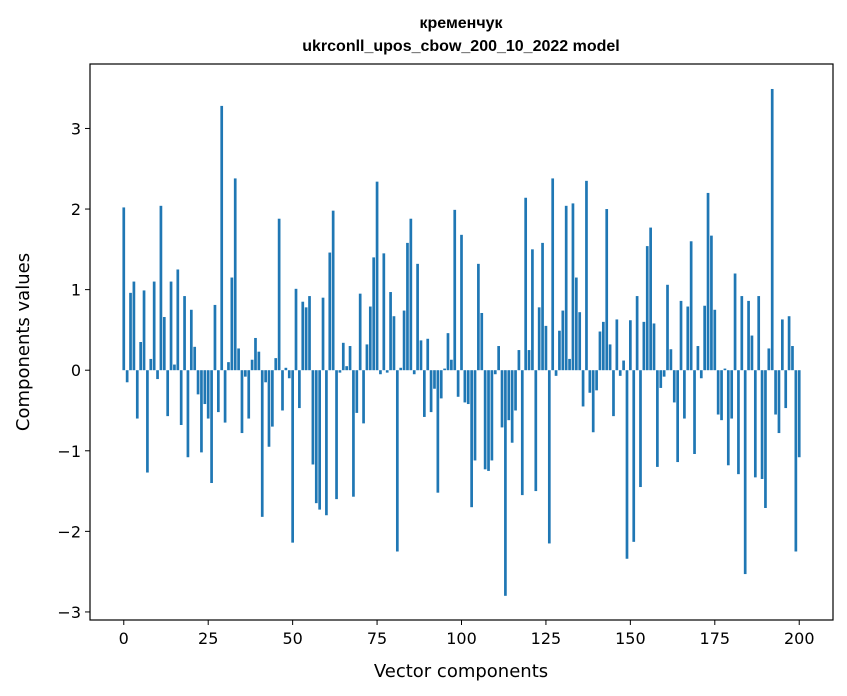  Describe the element at coordinates (76, 370) in the screenshot. I see `y-tick-label: 0` at that location.